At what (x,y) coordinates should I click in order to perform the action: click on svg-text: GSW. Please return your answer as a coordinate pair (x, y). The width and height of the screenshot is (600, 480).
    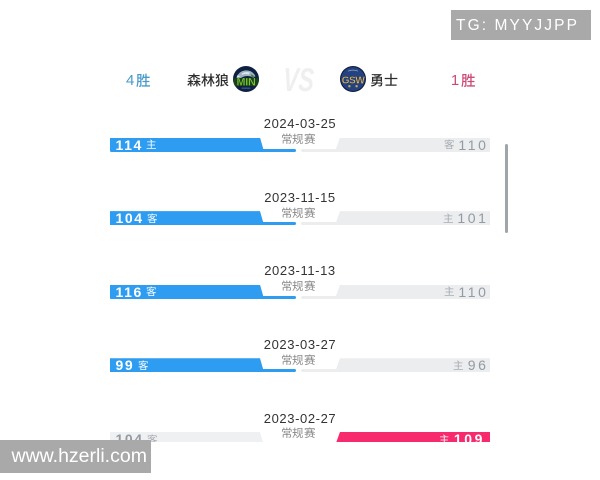
    Looking at the image, I should click on (353, 81).